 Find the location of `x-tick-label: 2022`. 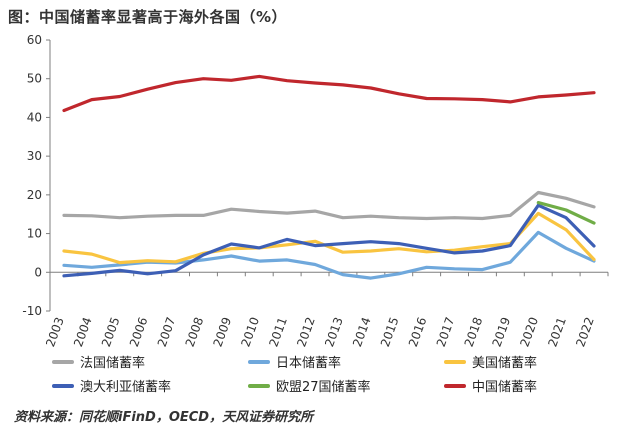

x-tick-label: 2022 is located at coordinates (585, 331).